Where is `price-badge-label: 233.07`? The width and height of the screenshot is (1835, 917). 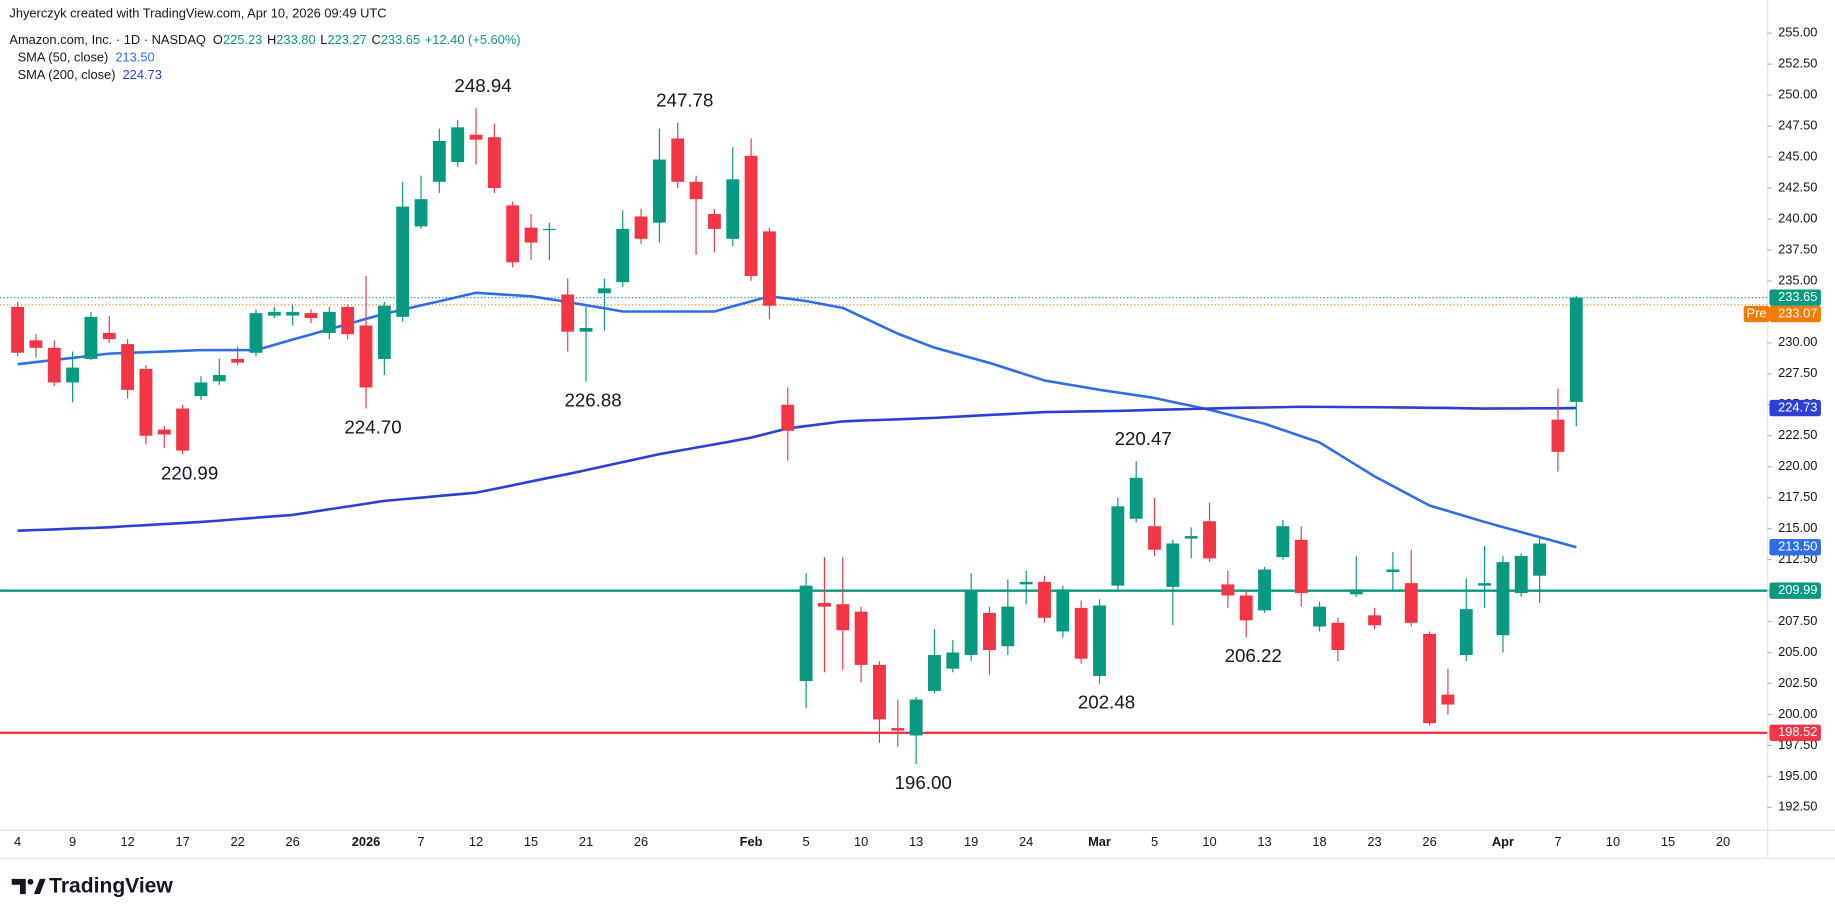 price-badge-label: 233.07 is located at coordinates (1797, 312).